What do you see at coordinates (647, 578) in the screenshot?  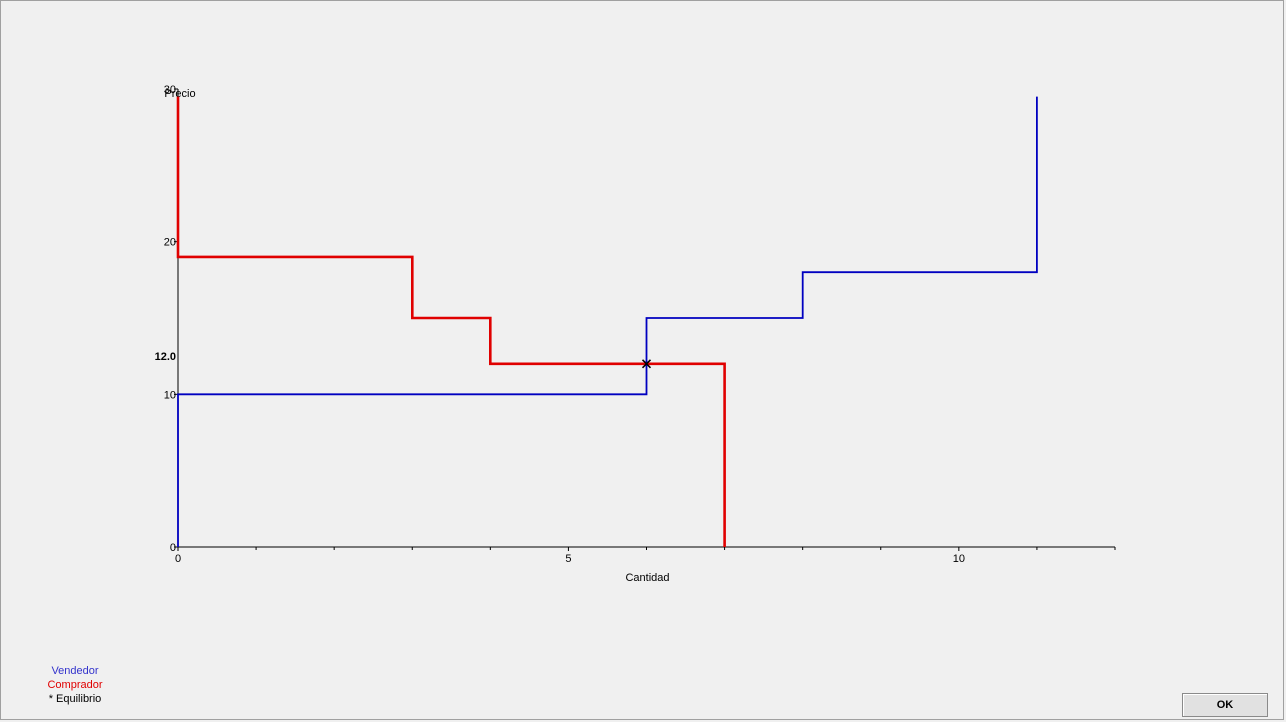 I see `x-axis-label: Cantidad` at bounding box center [647, 578].